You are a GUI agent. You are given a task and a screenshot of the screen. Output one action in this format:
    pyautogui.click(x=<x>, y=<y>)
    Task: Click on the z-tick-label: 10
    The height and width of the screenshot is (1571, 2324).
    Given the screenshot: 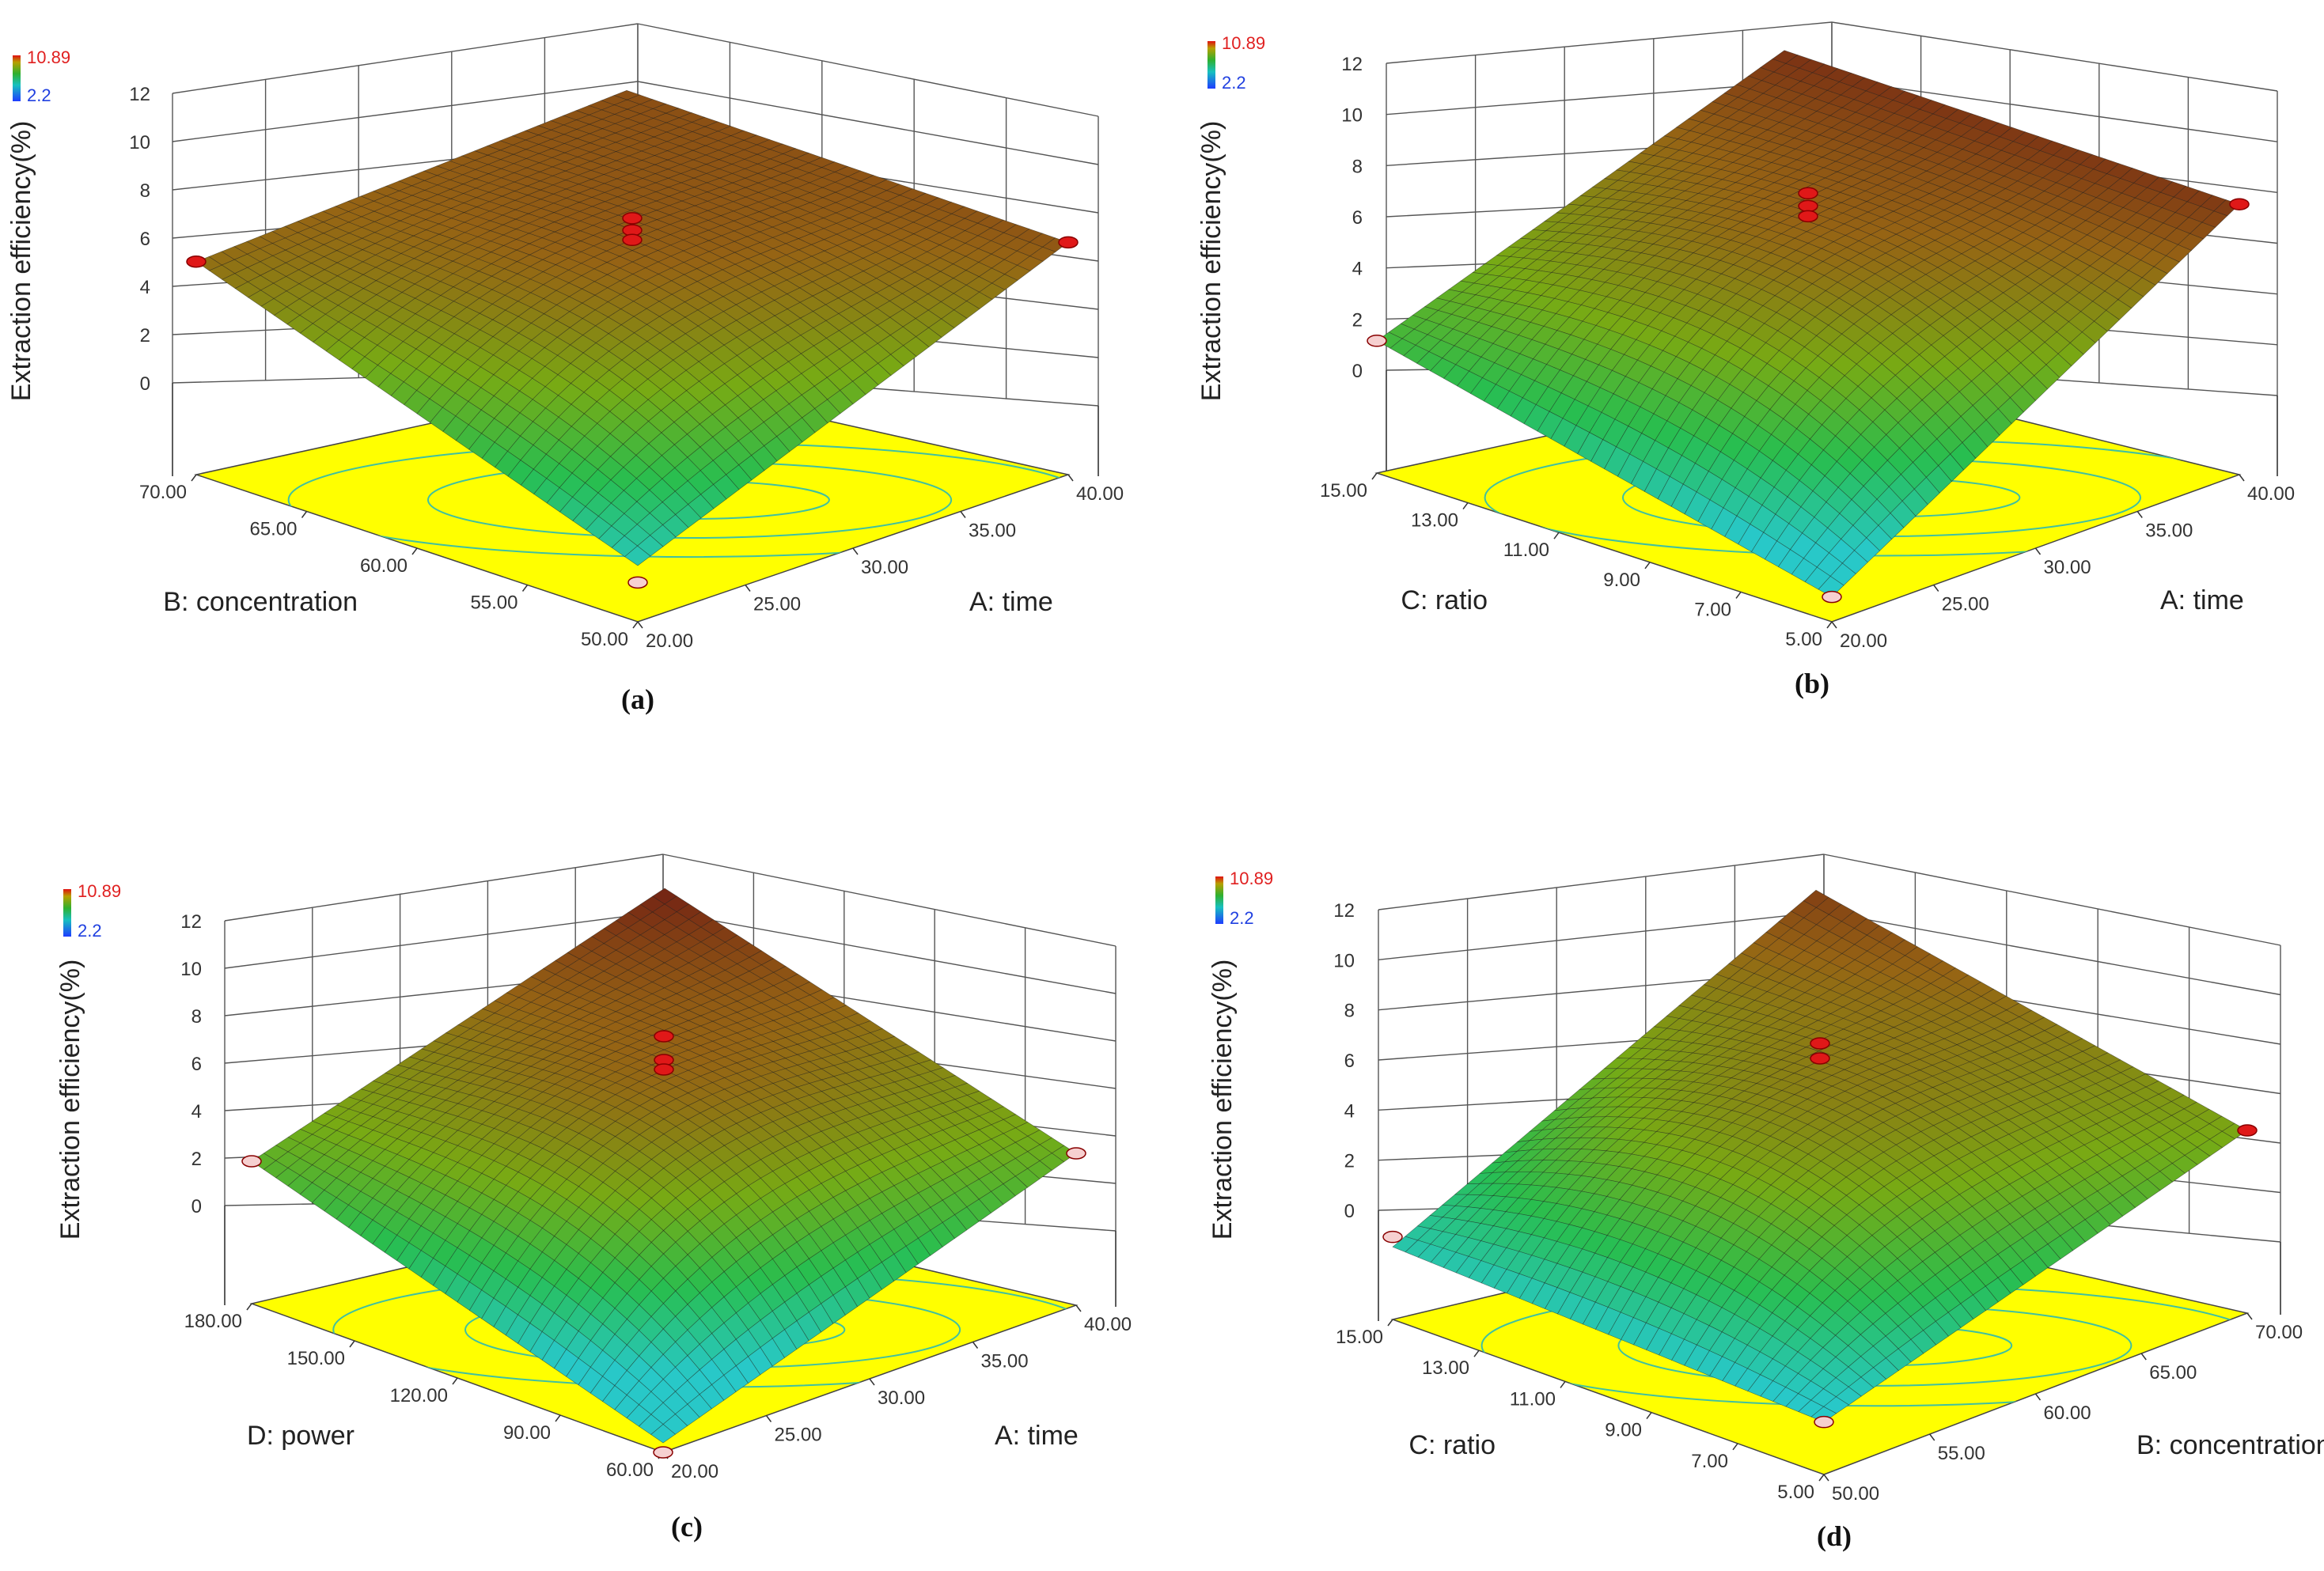 What is the action you would take?
    pyautogui.click(x=139, y=142)
    